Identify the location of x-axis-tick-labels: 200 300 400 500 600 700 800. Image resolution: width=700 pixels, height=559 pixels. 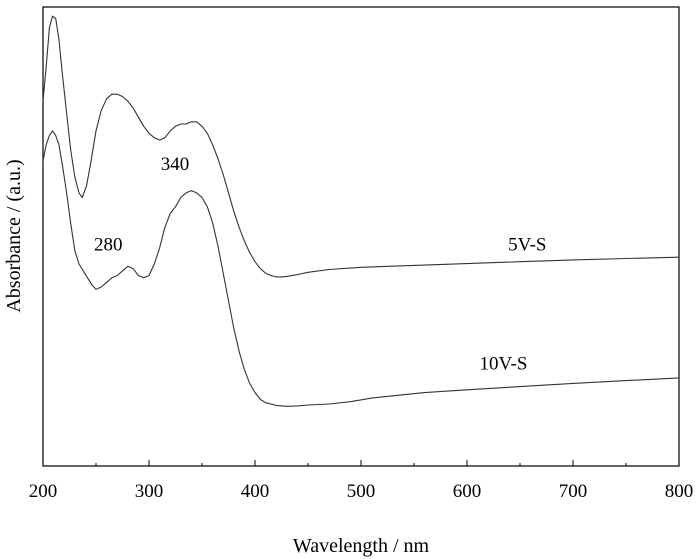
(361, 491).